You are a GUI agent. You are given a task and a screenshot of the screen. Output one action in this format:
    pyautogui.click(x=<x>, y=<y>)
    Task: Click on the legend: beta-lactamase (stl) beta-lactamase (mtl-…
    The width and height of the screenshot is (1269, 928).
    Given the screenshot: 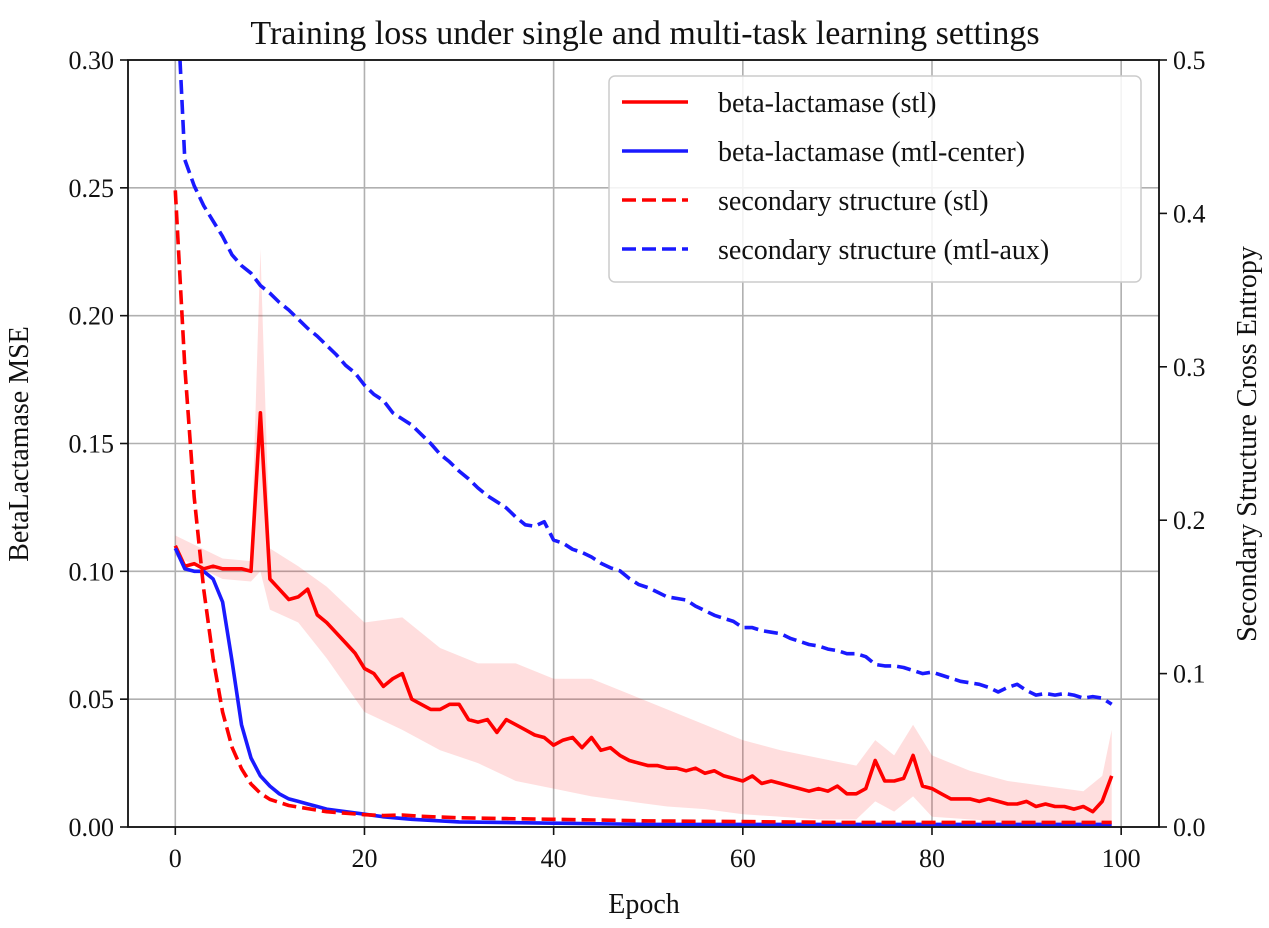 What is the action you would take?
    pyautogui.click(x=875, y=179)
    